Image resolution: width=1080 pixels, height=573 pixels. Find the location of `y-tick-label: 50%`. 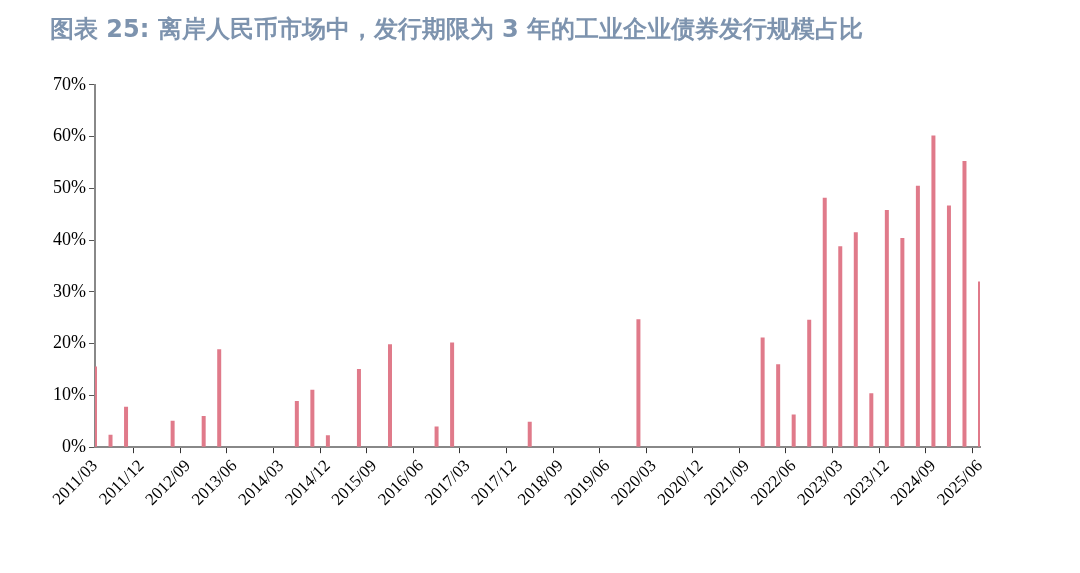

y-tick-label: 50% is located at coordinates (69, 187).